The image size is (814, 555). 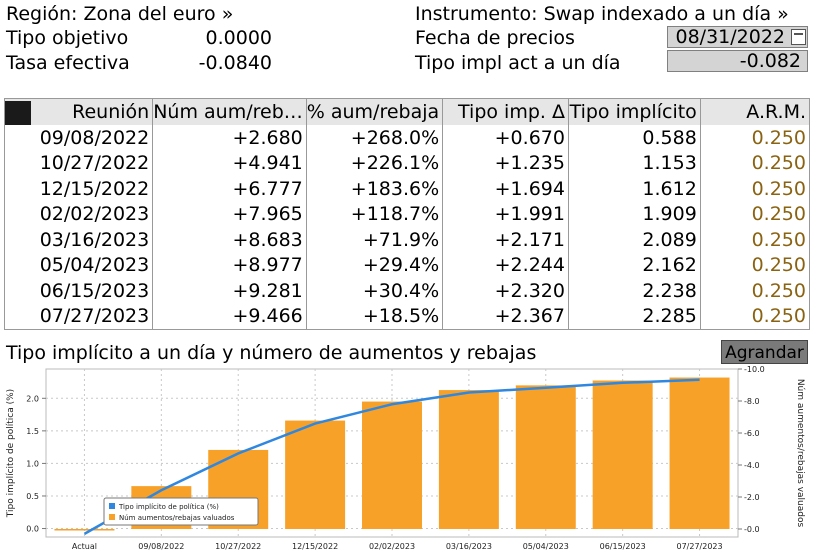 I want to click on right-tick-label: -4.0, so click(x=752, y=465).